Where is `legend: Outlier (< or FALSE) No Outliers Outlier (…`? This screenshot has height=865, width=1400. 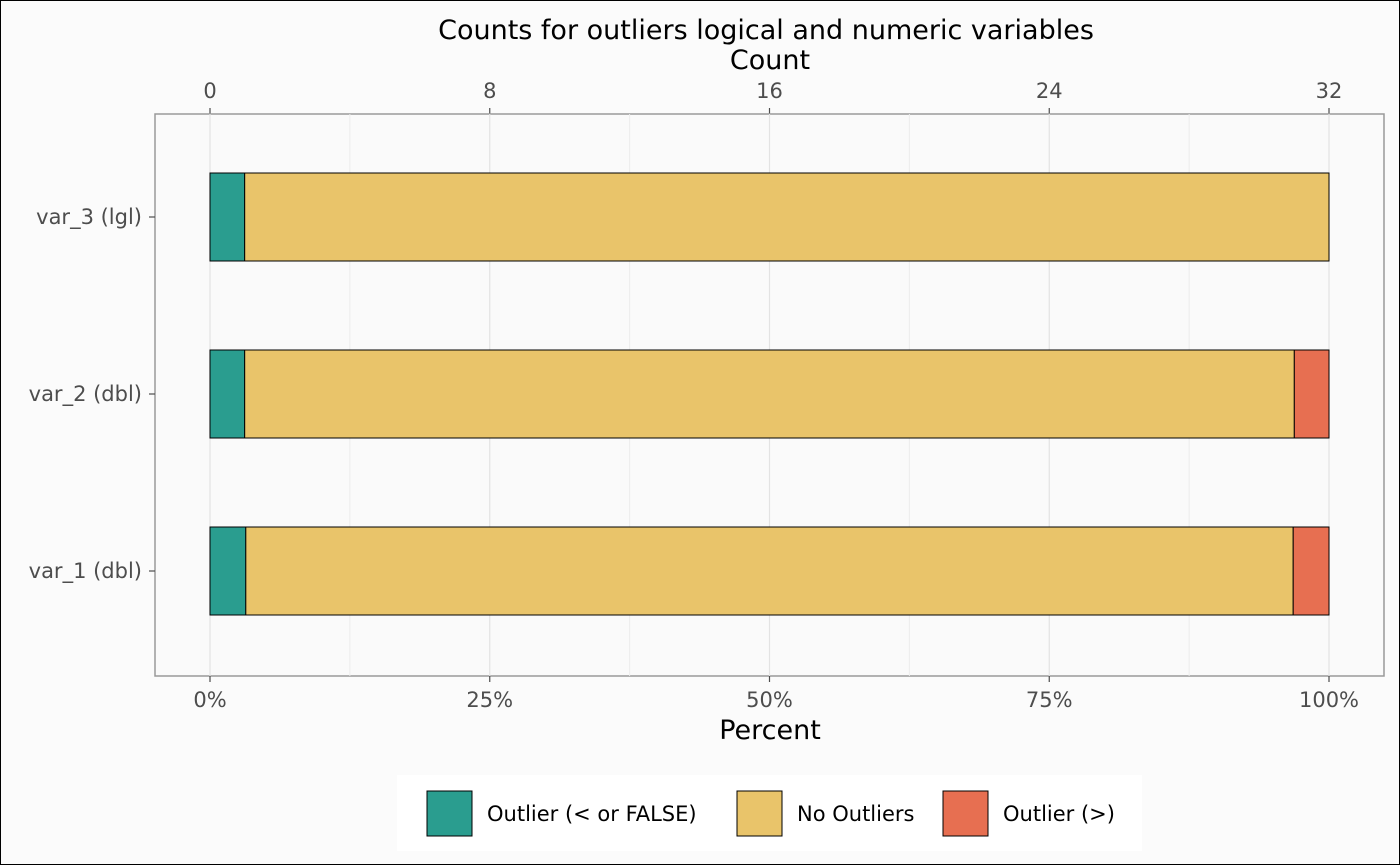
legend: Outlier (< or FALSE) No Outliers Outlier (… is located at coordinates (770, 813).